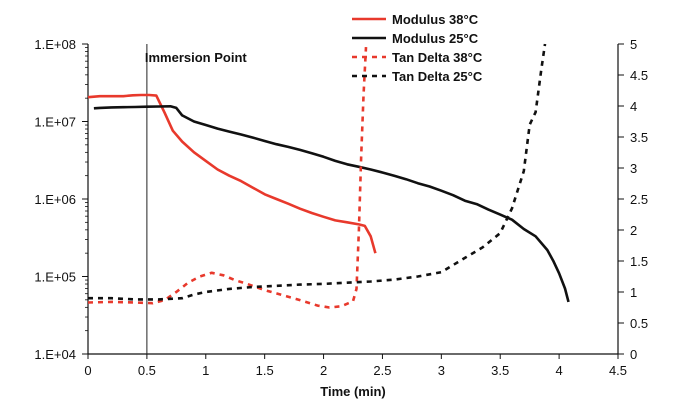 The height and width of the screenshot is (405, 673). What do you see at coordinates (618, 370) in the screenshot?
I see `x-tick-label: 4.5` at bounding box center [618, 370].